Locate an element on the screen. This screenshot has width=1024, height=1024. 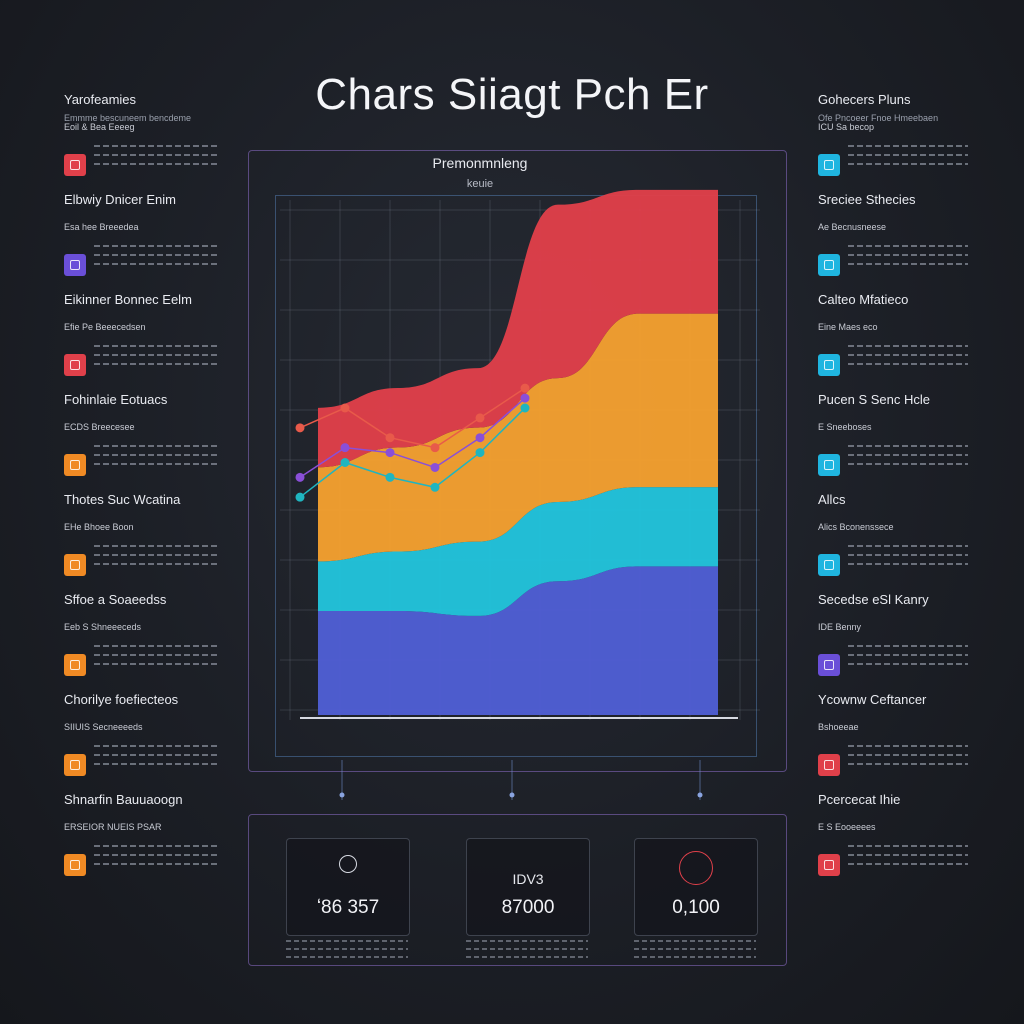
item-row: Esa hee Breeedea is located at coordinates (101, 227).